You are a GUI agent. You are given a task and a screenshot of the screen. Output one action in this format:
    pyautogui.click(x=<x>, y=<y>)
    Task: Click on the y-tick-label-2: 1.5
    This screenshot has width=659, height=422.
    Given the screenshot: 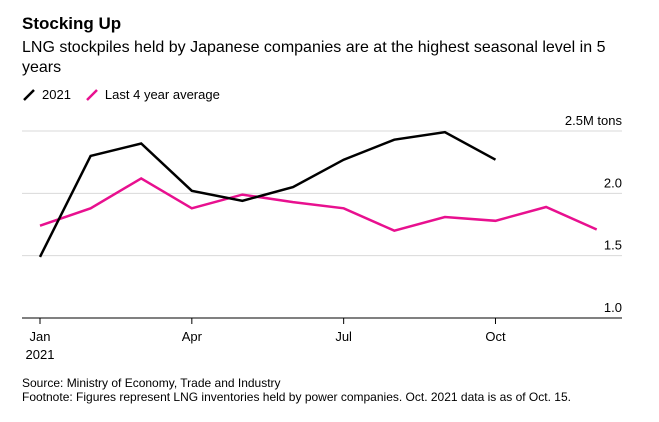 What is the action you would take?
    pyautogui.click(x=613, y=245)
    